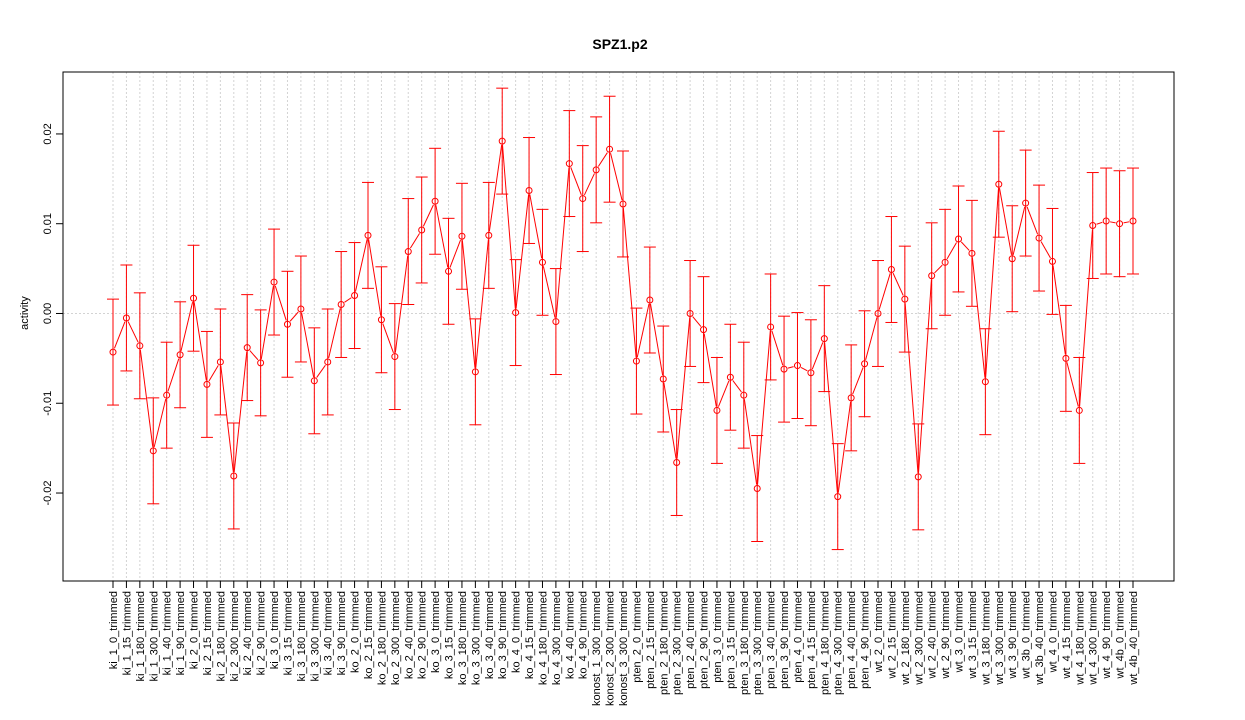 This screenshot has width=1245, height=720. I want to click on x-tick-label: pten_4_300_trimmed, so click(839, 643).